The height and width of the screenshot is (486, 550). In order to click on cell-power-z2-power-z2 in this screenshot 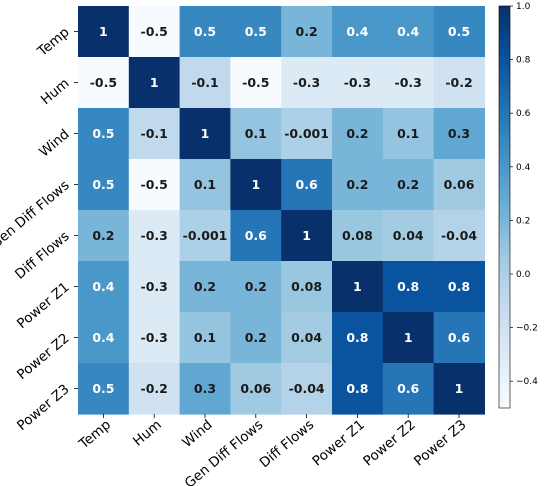, I will do `click(408, 338)`.